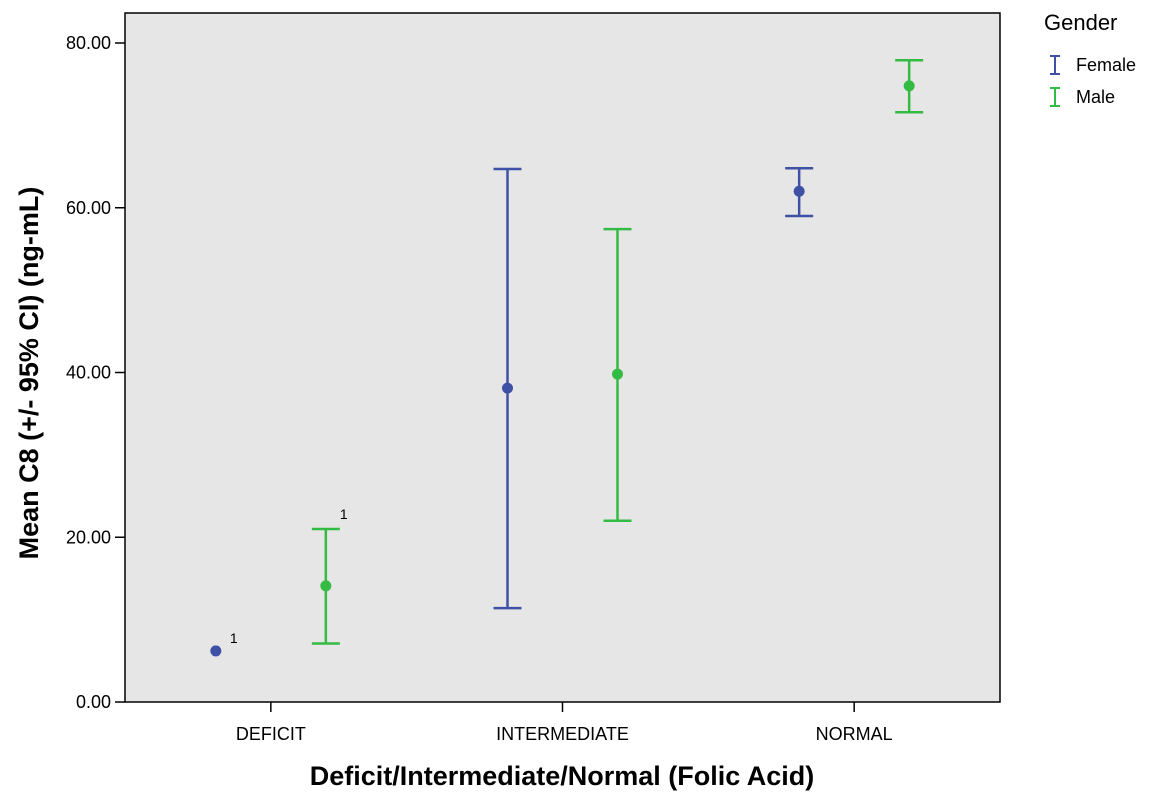  Describe the element at coordinates (271, 734) in the screenshot. I see `x-tick-label: DEFICIT` at that location.